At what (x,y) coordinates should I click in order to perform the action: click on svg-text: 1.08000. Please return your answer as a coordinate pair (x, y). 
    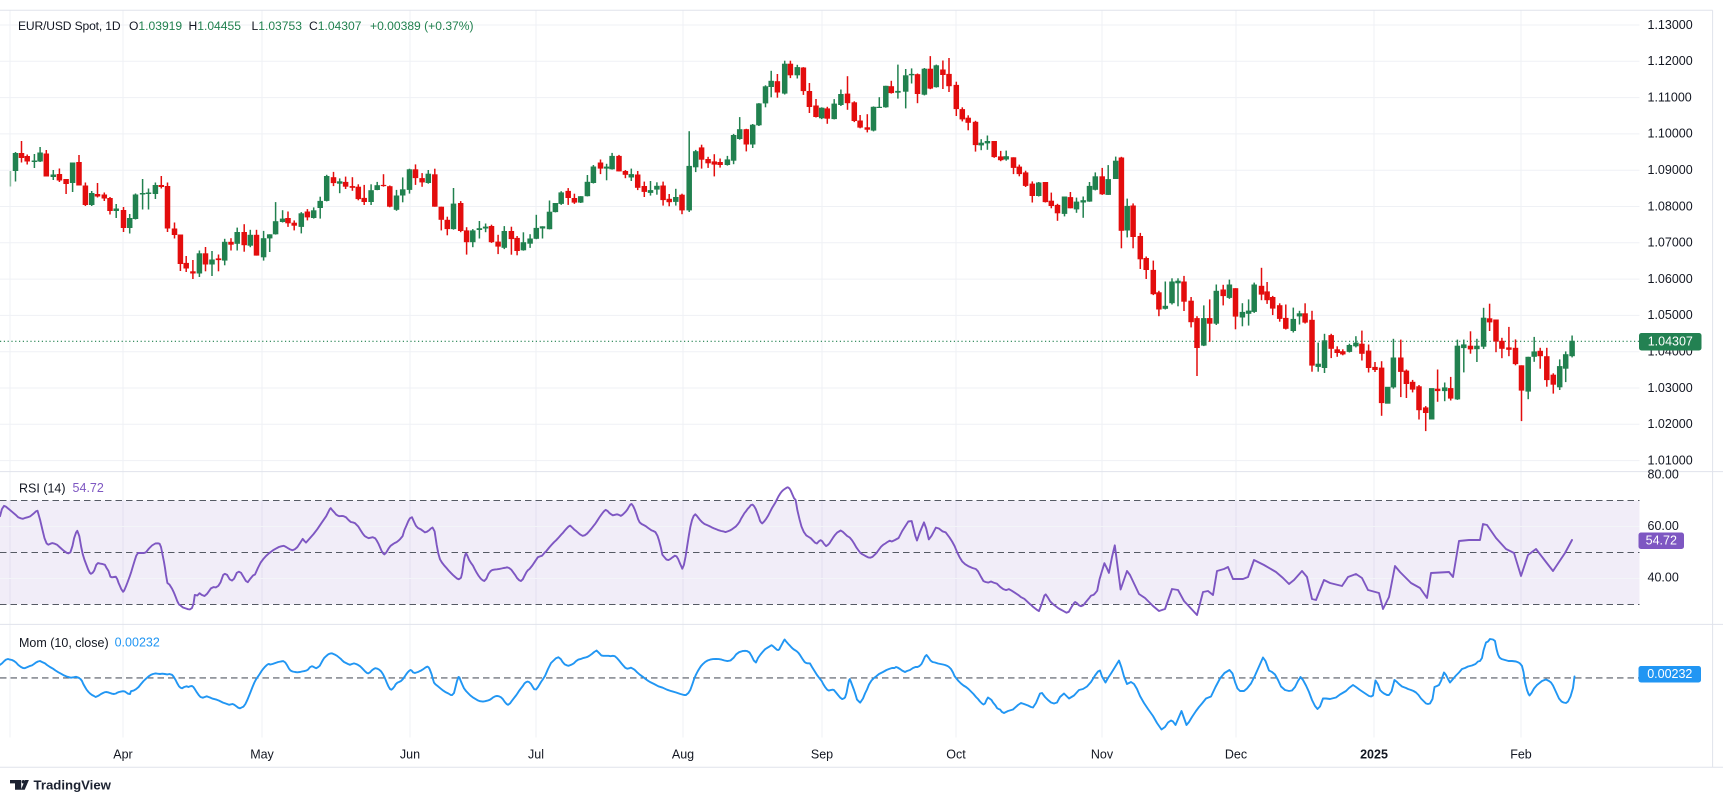
    Looking at the image, I should click on (1670, 206).